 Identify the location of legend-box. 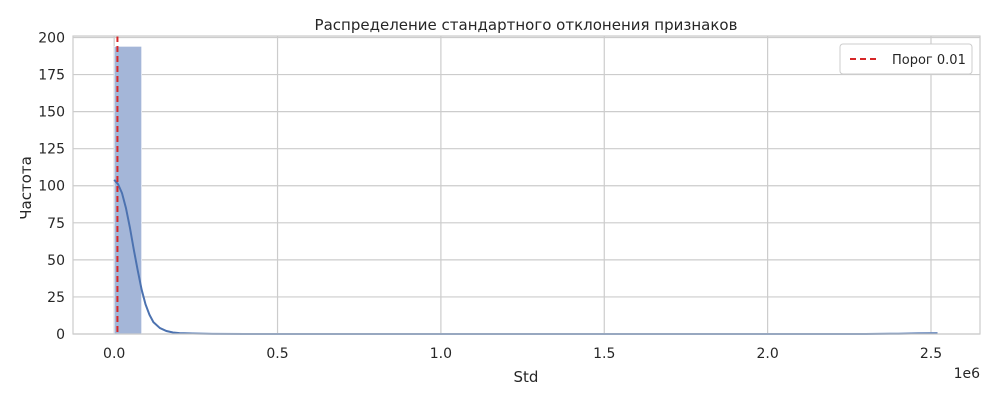
(906, 59).